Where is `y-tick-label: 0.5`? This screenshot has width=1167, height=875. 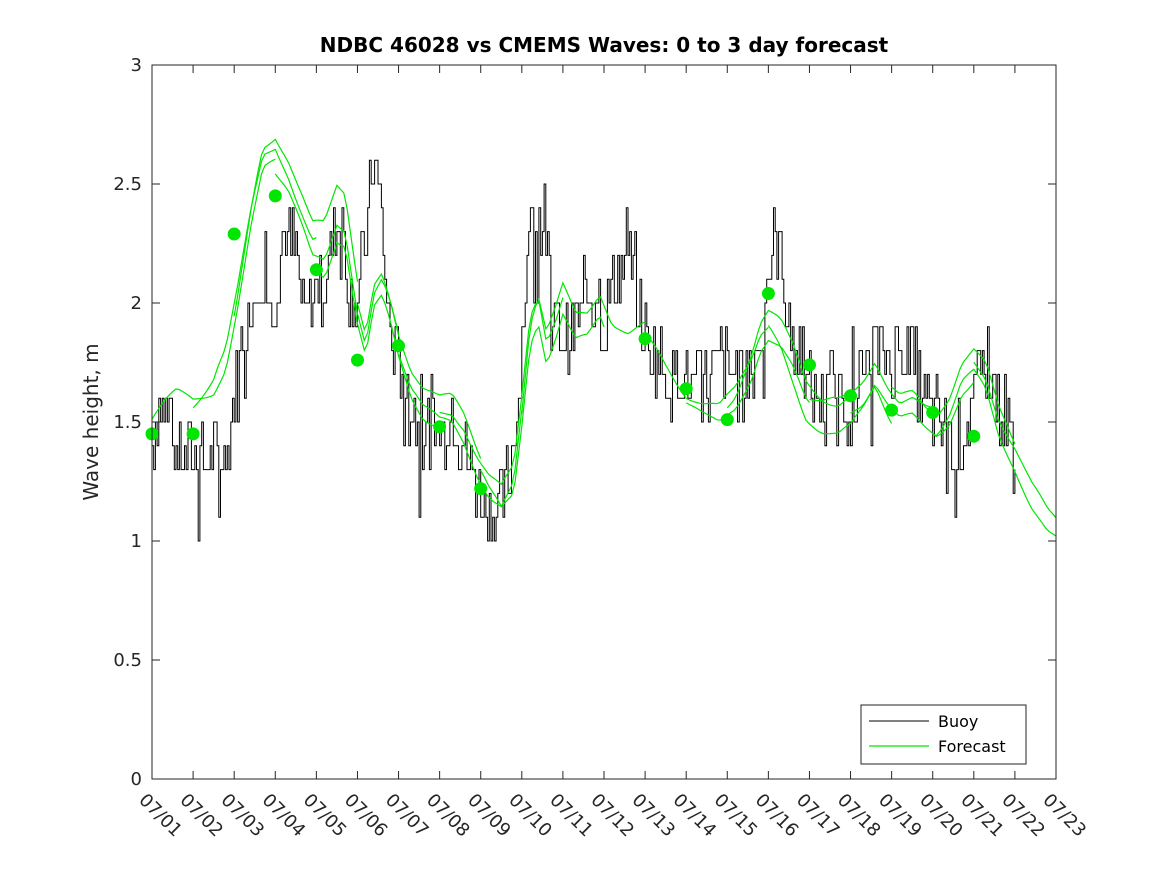
y-tick-label: 0.5 is located at coordinates (127, 660).